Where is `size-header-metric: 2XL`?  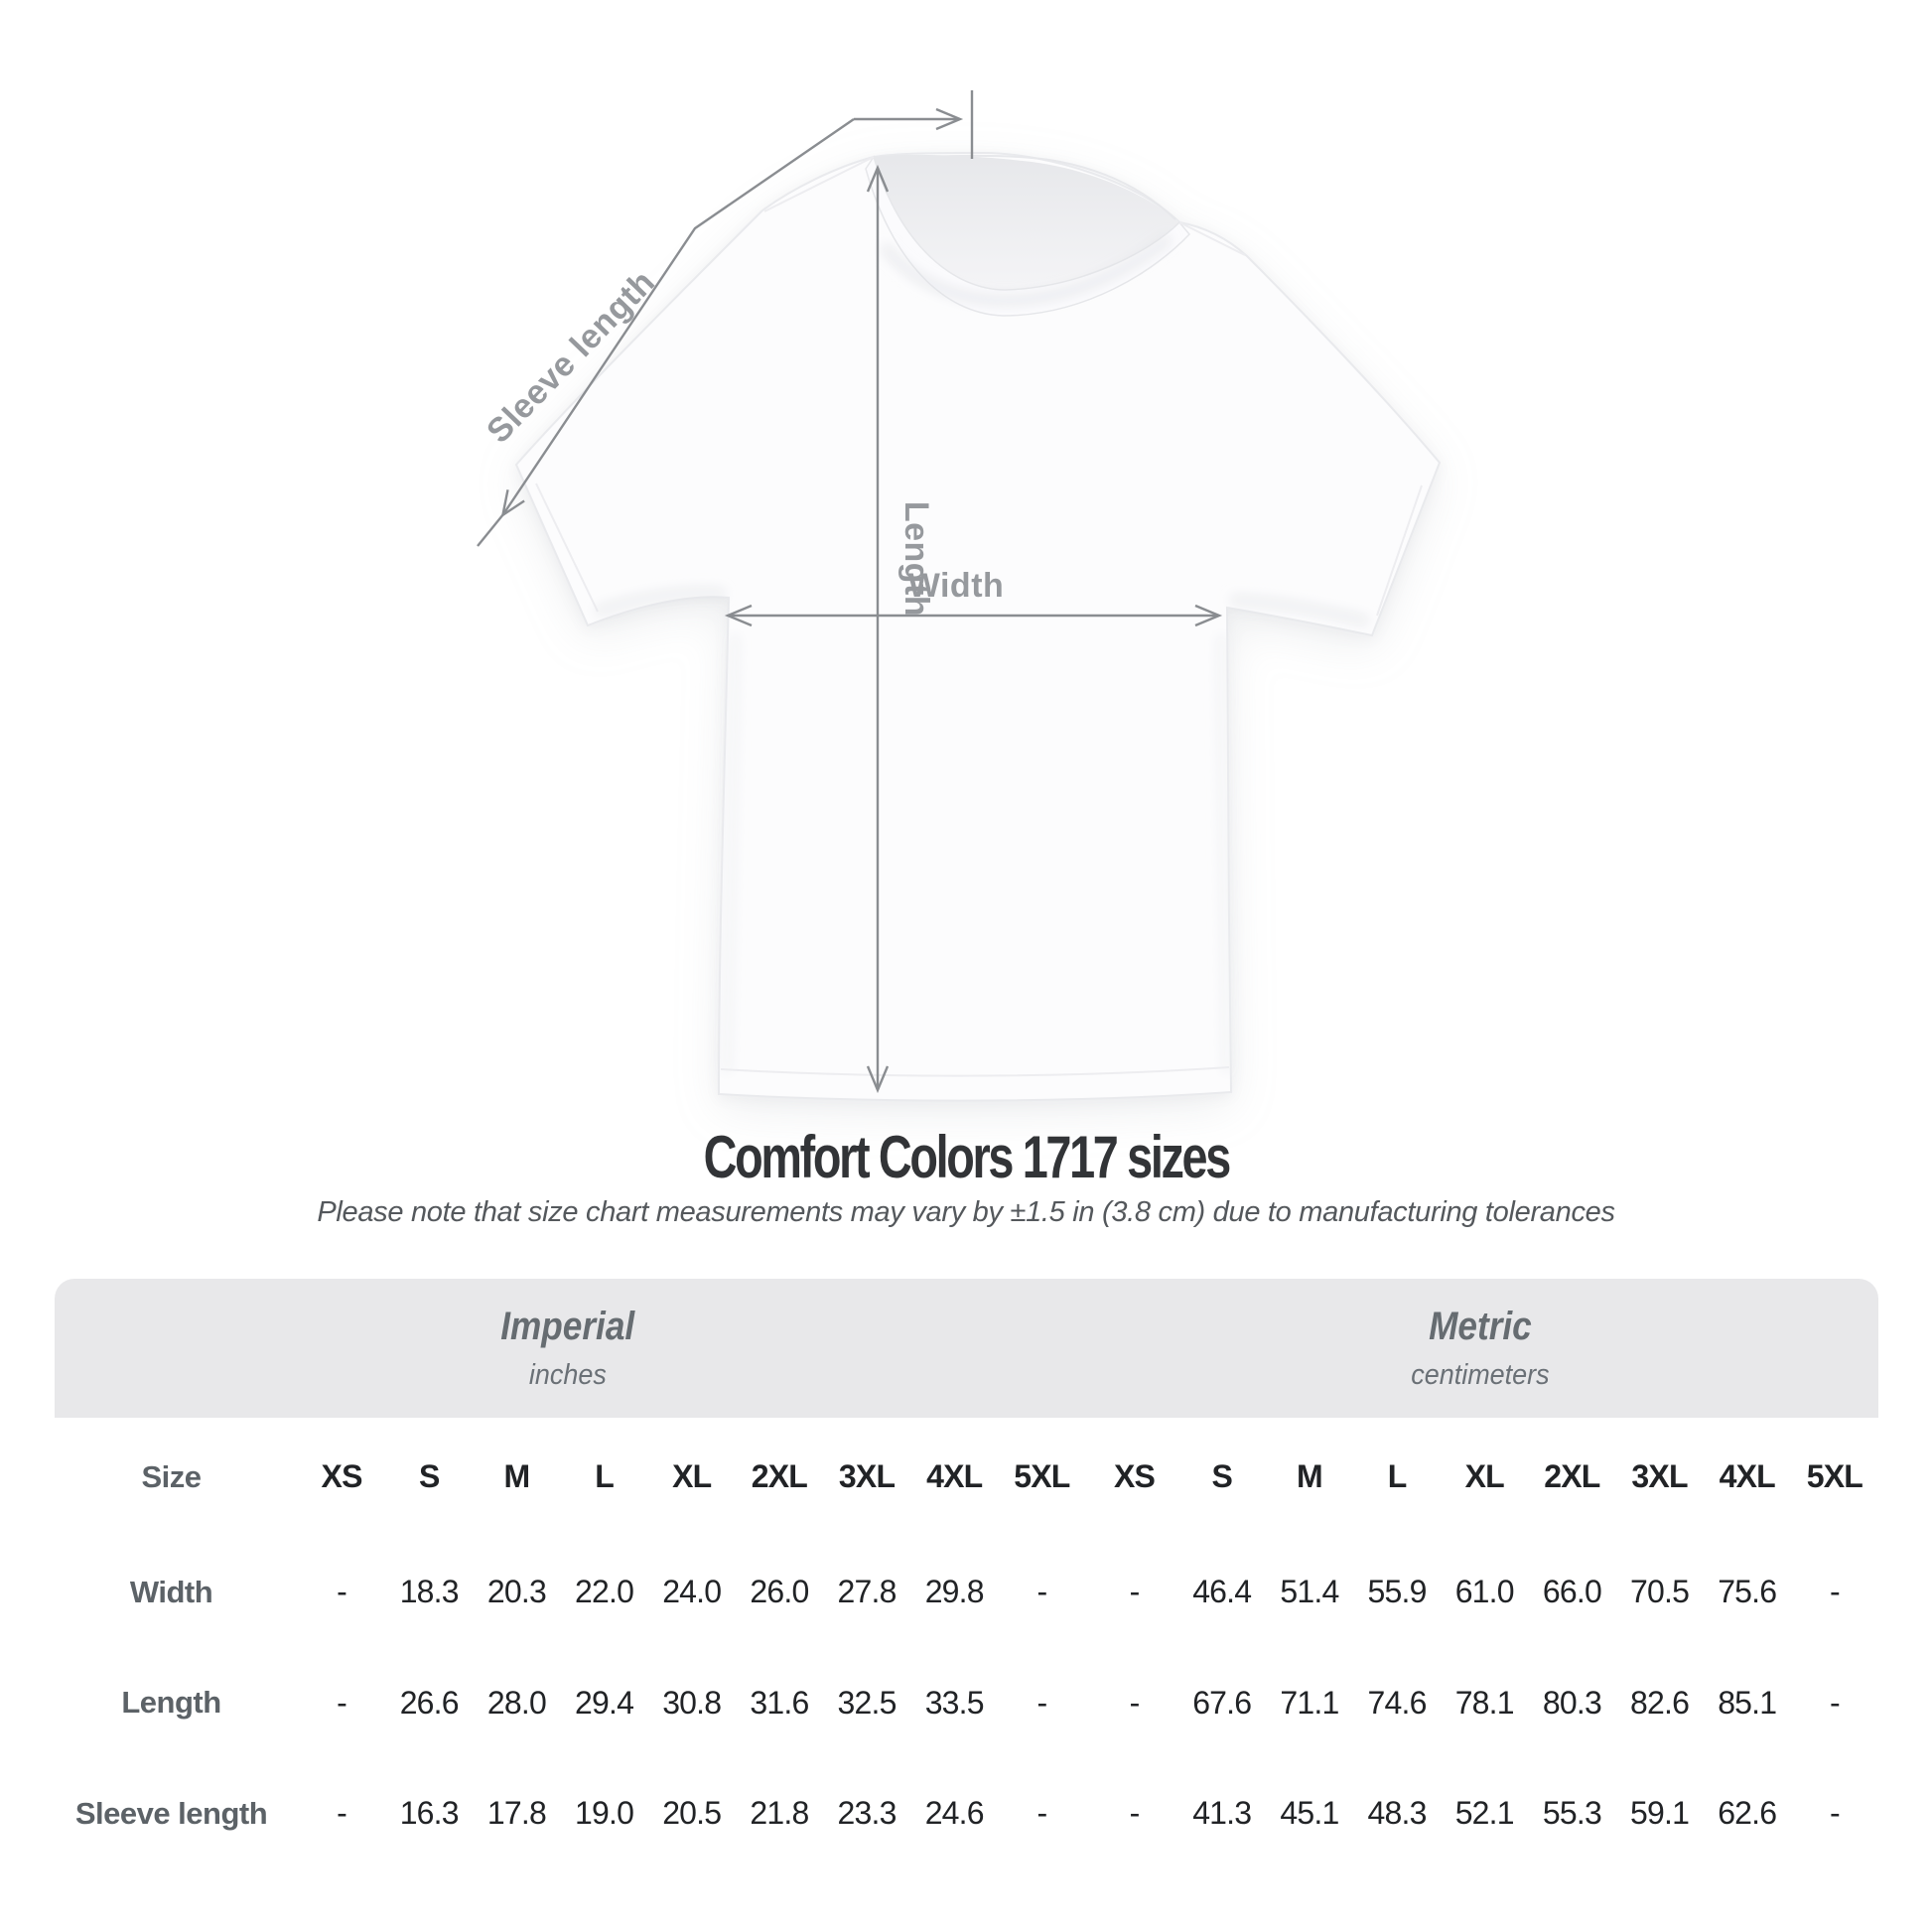 size-header-metric: 2XL is located at coordinates (1572, 1476).